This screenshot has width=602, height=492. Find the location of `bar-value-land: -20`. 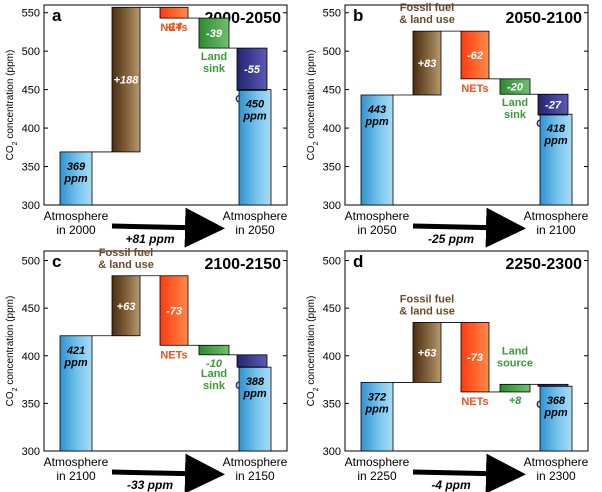

bar-value-land: -20 is located at coordinates (515, 88).